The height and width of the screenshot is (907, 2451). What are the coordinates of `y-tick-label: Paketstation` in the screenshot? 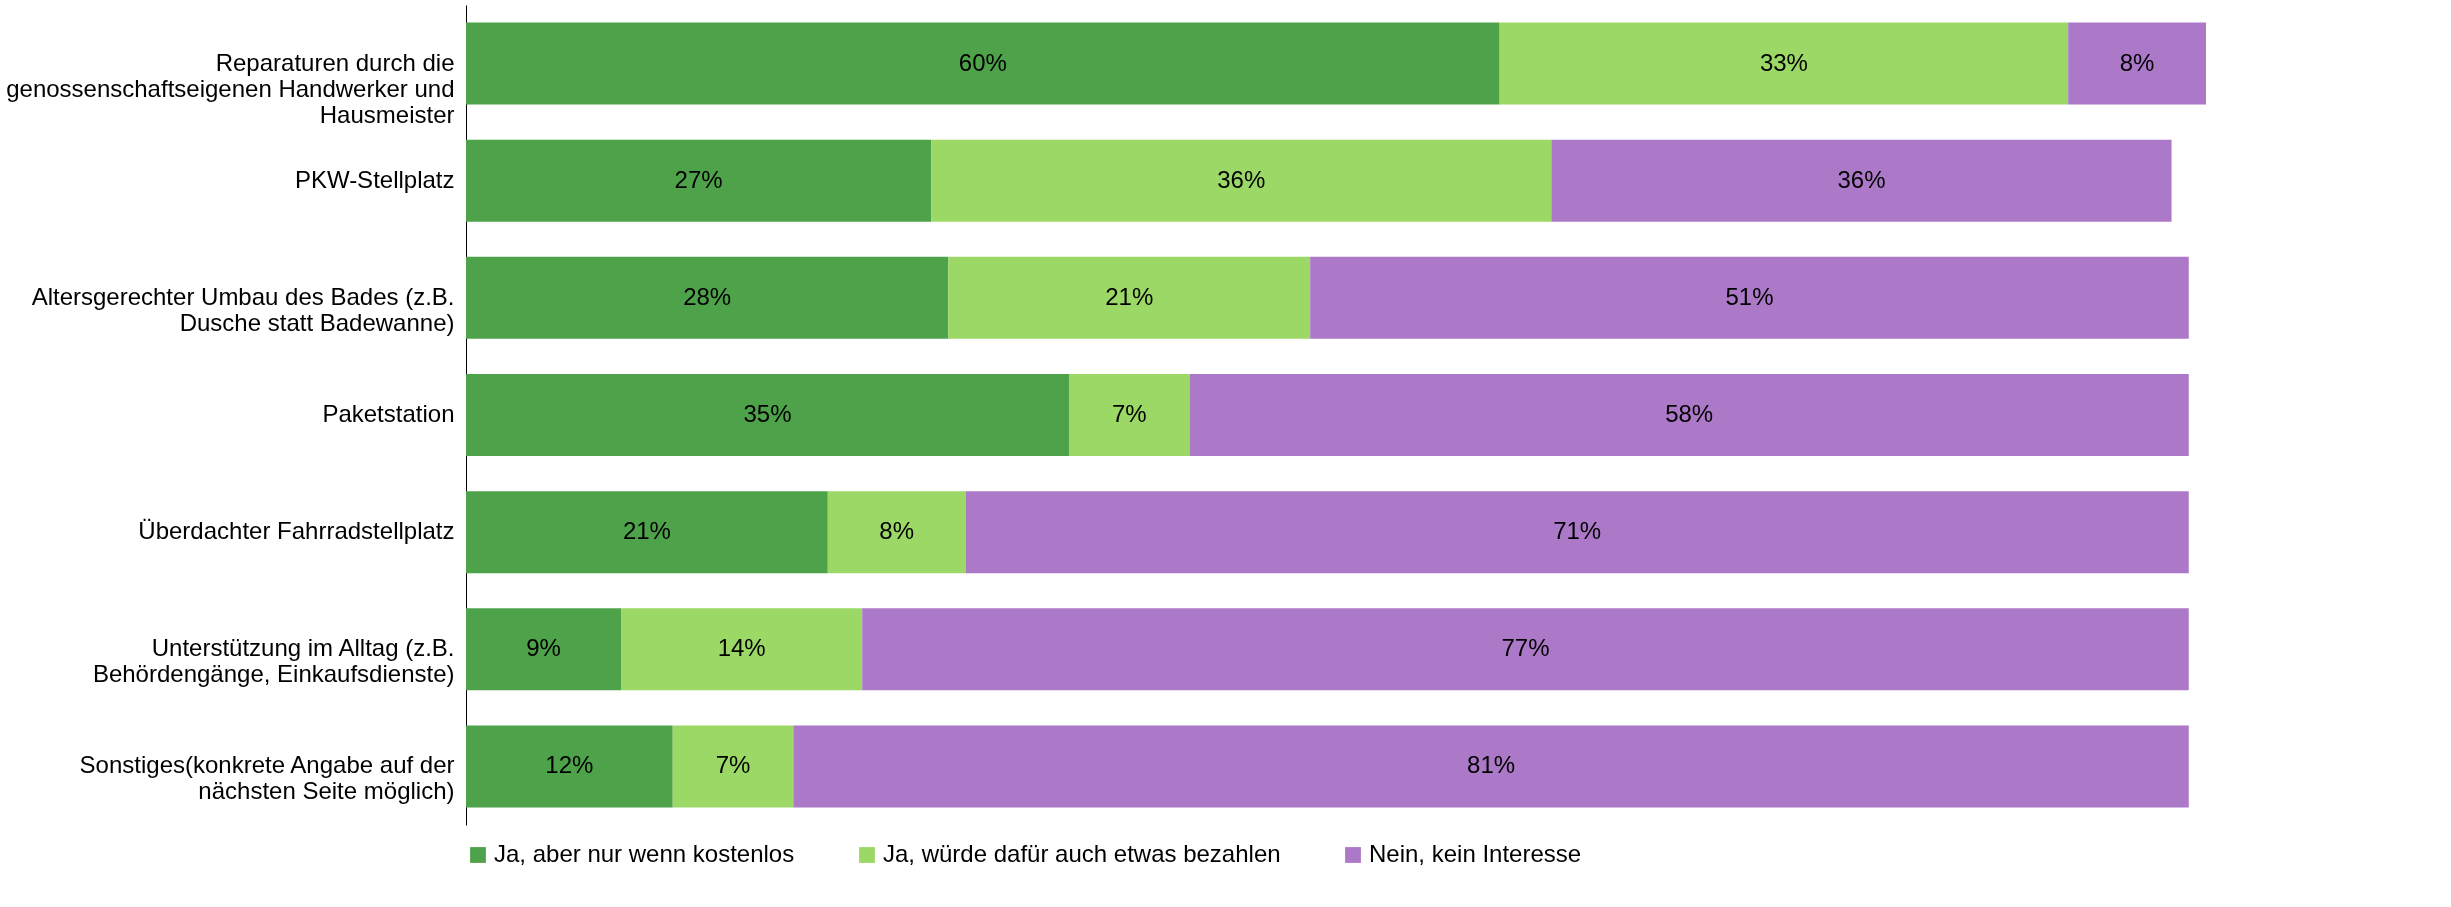 It's located at (388, 413).